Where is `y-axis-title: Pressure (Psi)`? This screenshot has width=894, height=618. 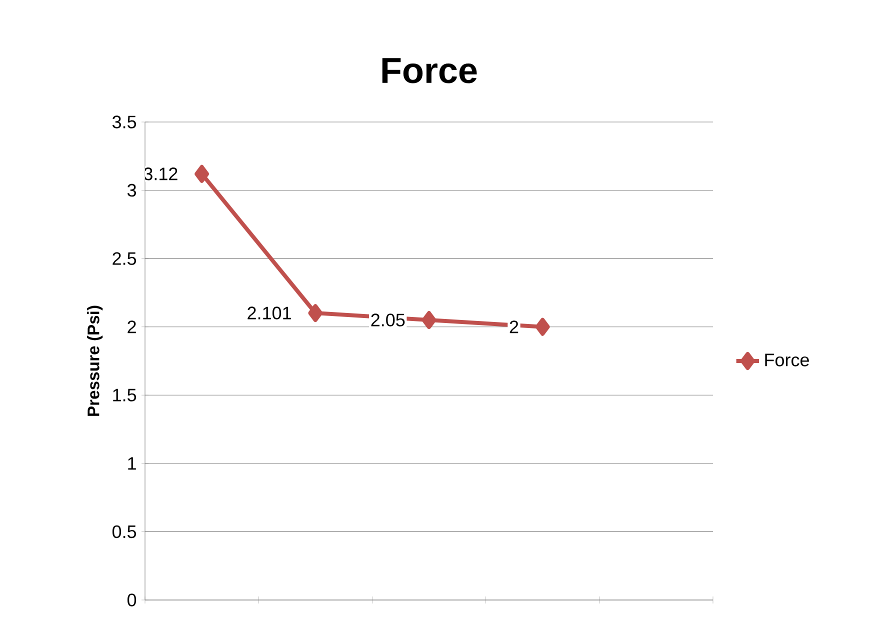
y-axis-title: Pressure (Psi) is located at coordinates (95, 361).